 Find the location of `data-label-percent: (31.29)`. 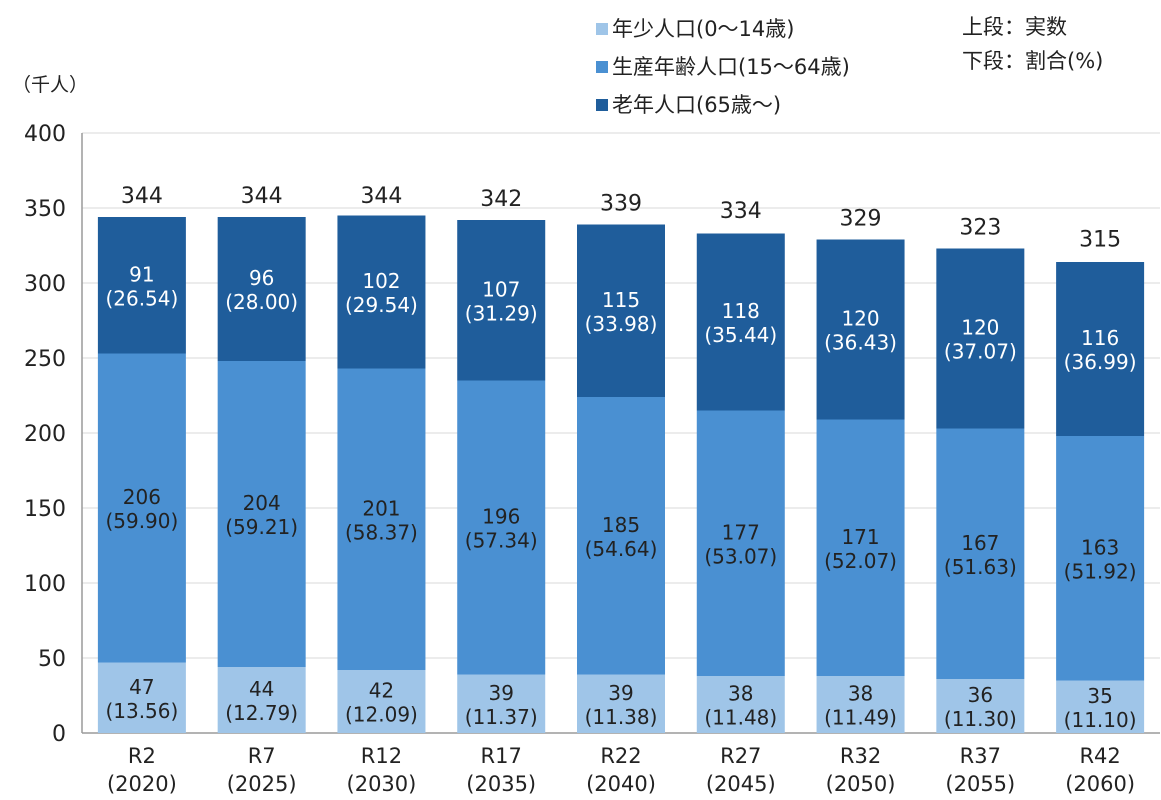

data-label-percent: (31.29) is located at coordinates (501, 313).